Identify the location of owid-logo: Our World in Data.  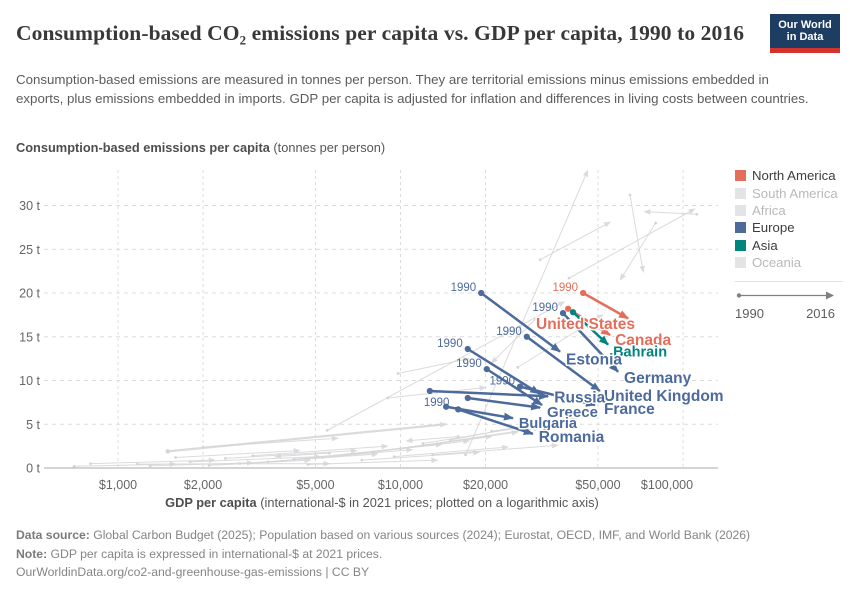
(805, 33).